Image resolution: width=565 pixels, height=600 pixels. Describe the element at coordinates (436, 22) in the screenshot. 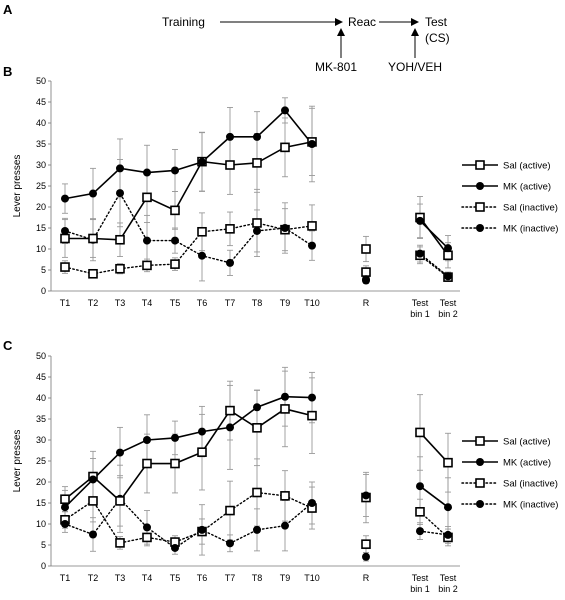

I see `schedule-test-label: Test` at that location.